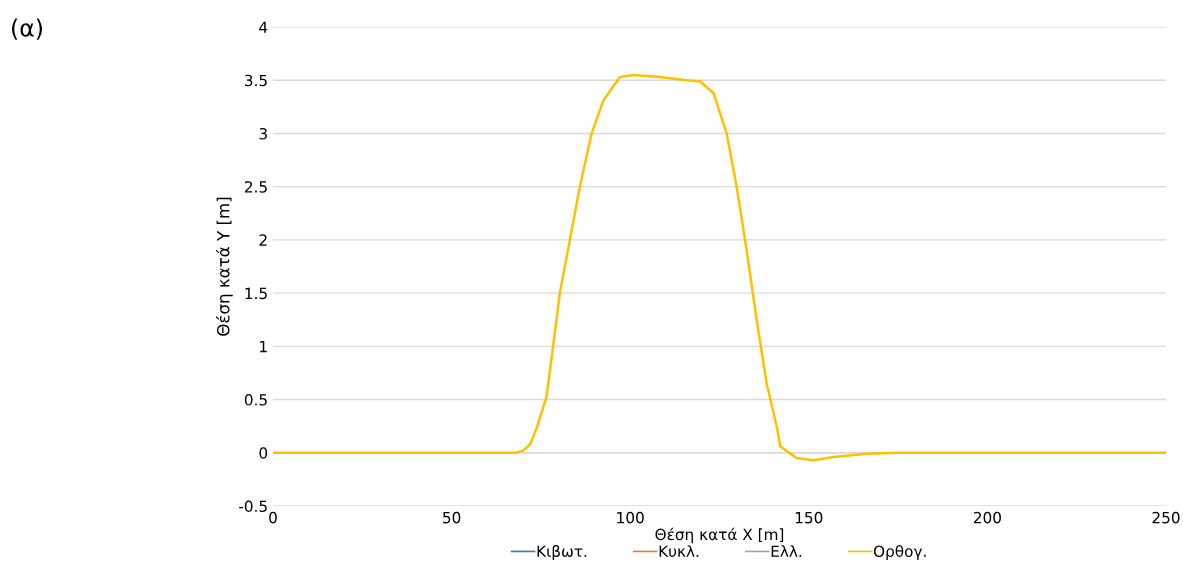 The width and height of the screenshot is (1183, 563). I want to click on y-tick-label: 3.5, so click(256, 80).